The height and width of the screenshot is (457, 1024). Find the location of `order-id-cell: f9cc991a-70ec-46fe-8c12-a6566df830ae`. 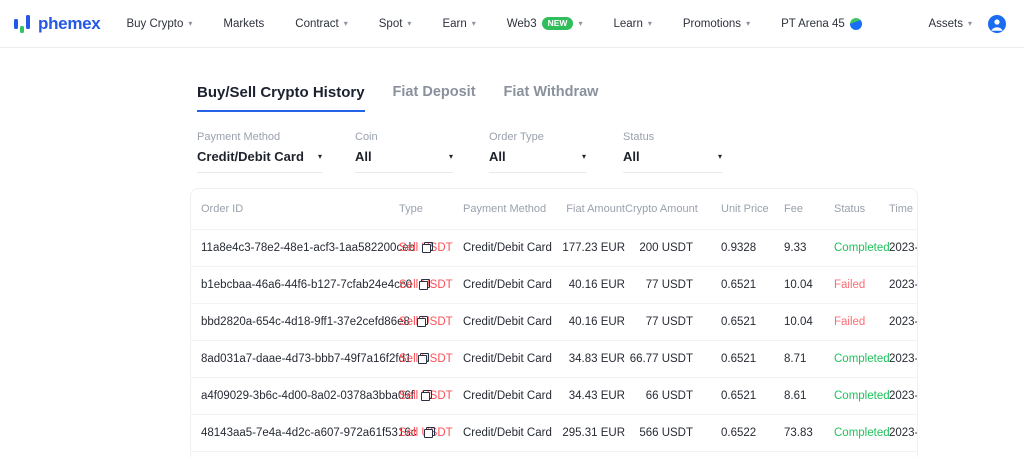

order-id-cell: f9cc991a-70ec-46fe-8c12-a6566df830ae is located at coordinates (295, 454).